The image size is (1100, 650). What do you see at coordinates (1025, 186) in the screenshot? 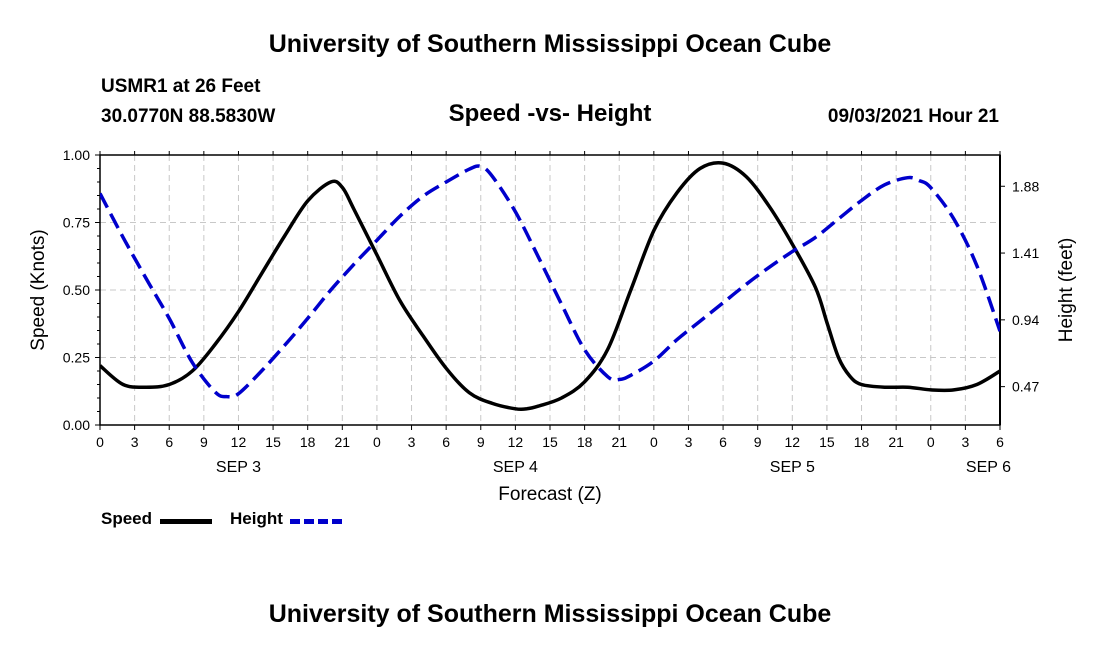
I see `y-right-tick-label: 1.88` at bounding box center [1025, 186].